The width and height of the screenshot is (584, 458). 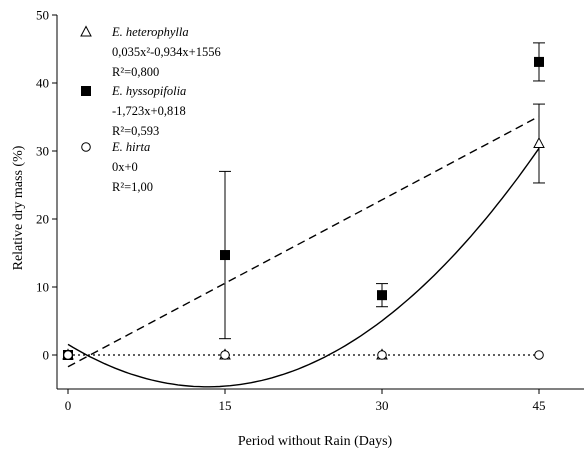 What do you see at coordinates (166, 52) in the screenshot?
I see `legend-equation-heterophylla: 0,035x²-0,934x+1556` at bounding box center [166, 52].